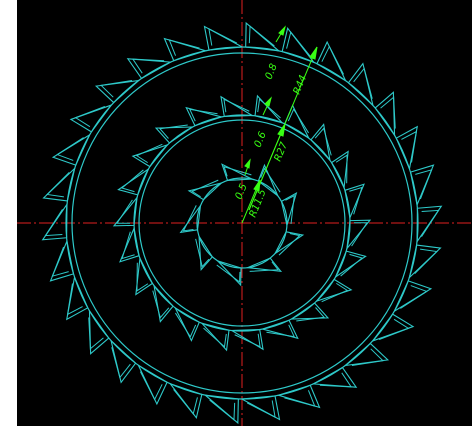 This screenshot has height=440, width=475. What do you see at coordinates (261, 139) in the screenshot?
I see `middle-tooth-height-label: 0.6` at bounding box center [261, 139].